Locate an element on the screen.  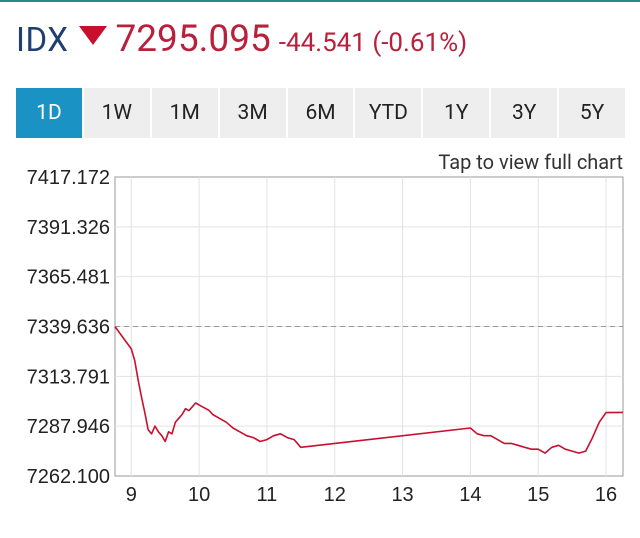
tab-6m: 6M is located at coordinates (321, 113).